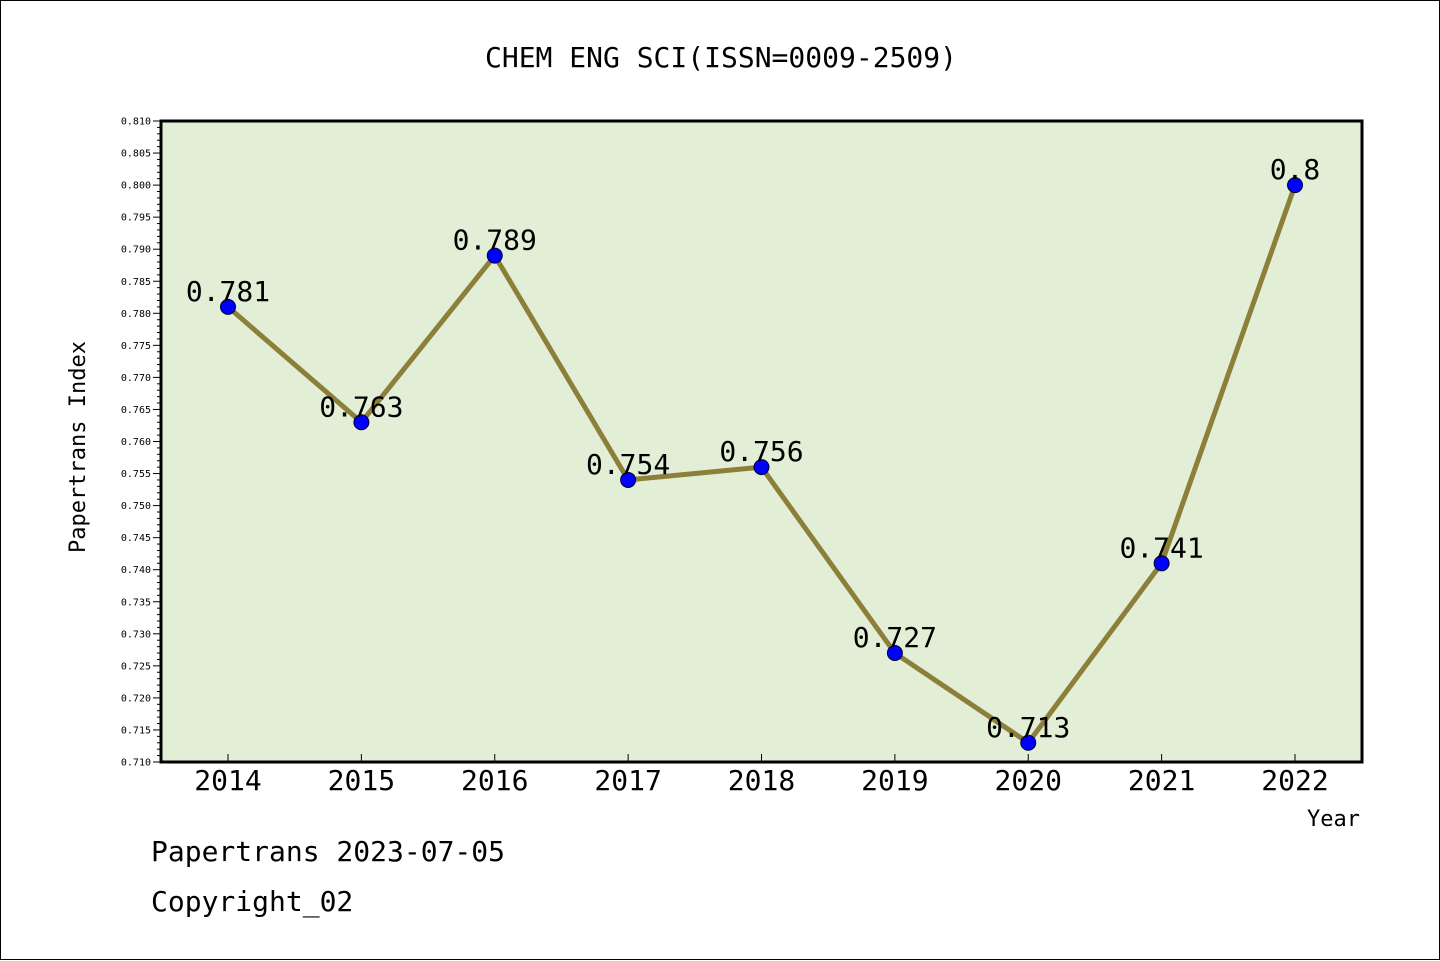  Describe the element at coordinates (361, 780) in the screenshot. I see `x-tick-label: 2015` at that location.